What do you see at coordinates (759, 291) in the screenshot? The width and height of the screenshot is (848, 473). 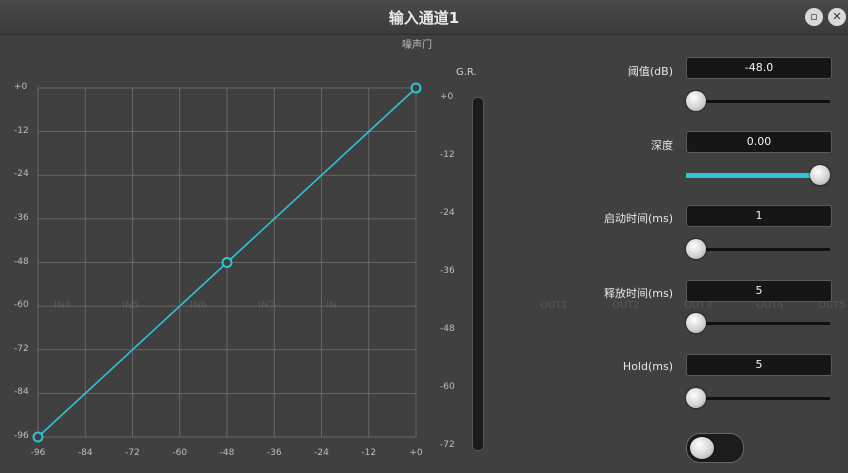 I see `release-field: 5` at bounding box center [759, 291].